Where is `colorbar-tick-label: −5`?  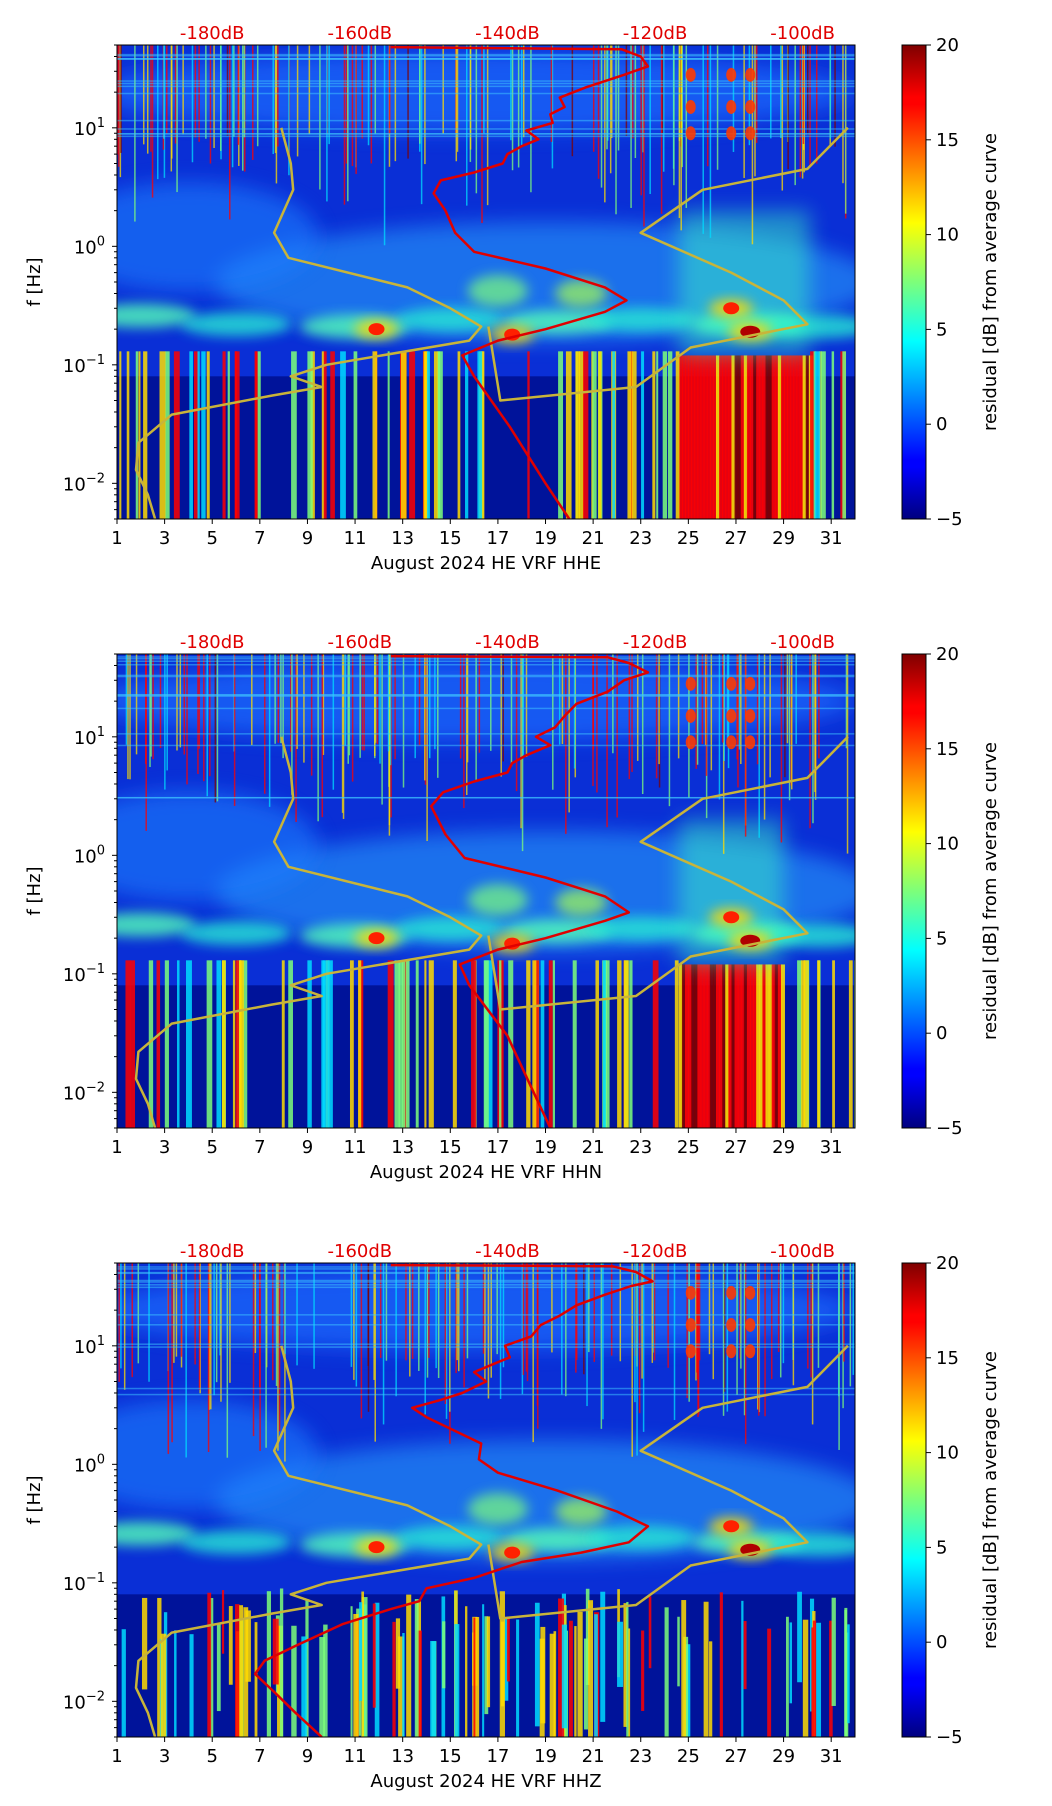 colorbar-tick-label: −5 is located at coordinates (949, 1128).